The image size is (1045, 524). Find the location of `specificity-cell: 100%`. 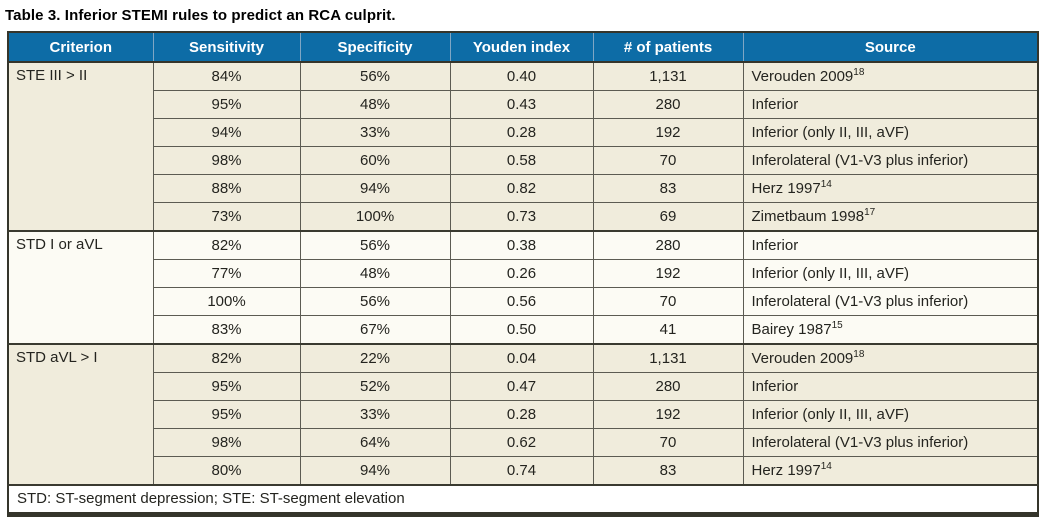

specificity-cell: 100% is located at coordinates (375, 217).